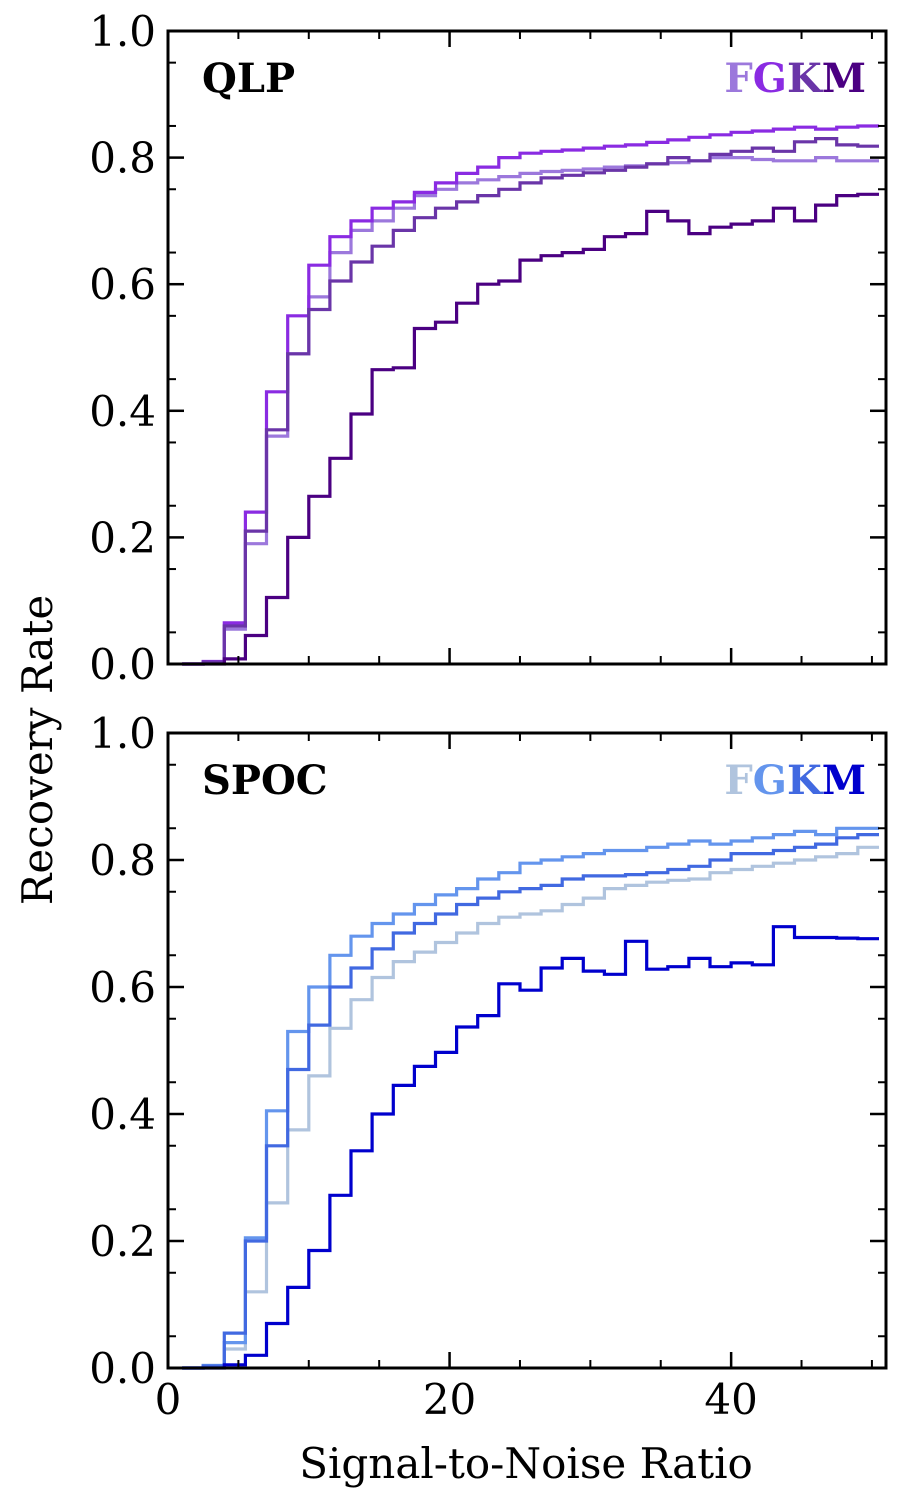 This screenshot has width=900, height=1500. What do you see at coordinates (37, 750) in the screenshot?
I see `y-axis-title: Recovery Rate` at bounding box center [37, 750].